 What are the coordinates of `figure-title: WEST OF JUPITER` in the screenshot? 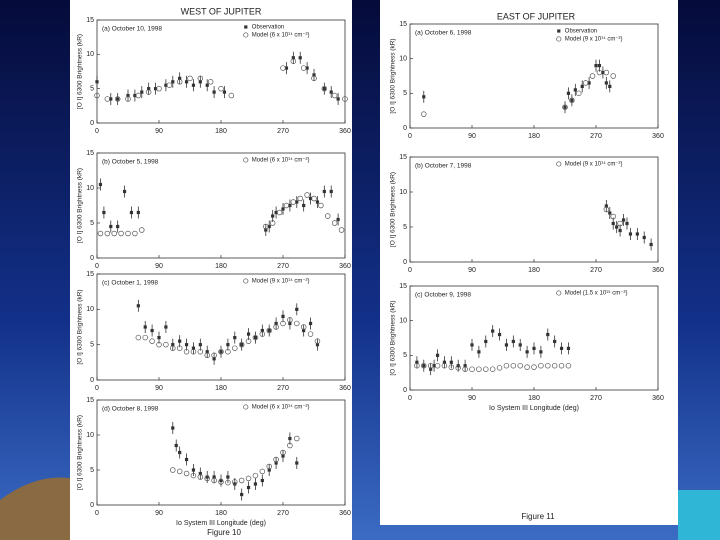 It's located at (221, 11).